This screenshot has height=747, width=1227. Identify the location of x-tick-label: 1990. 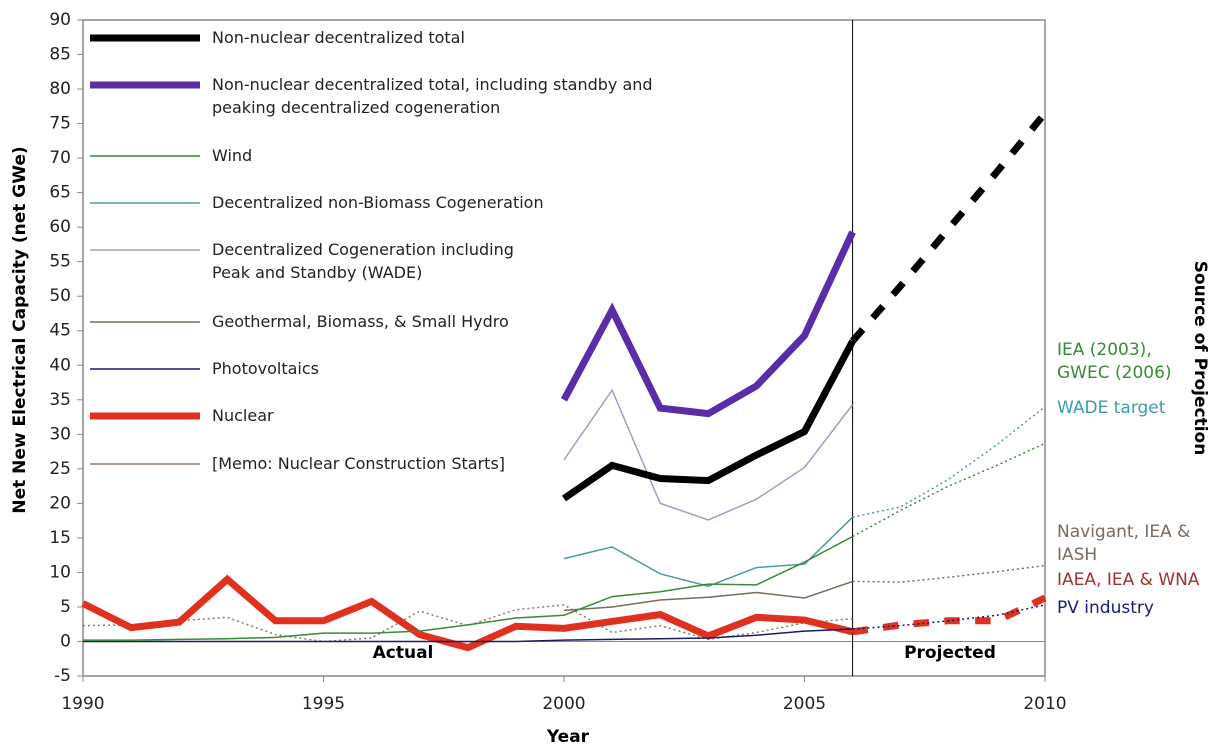
(82, 704).